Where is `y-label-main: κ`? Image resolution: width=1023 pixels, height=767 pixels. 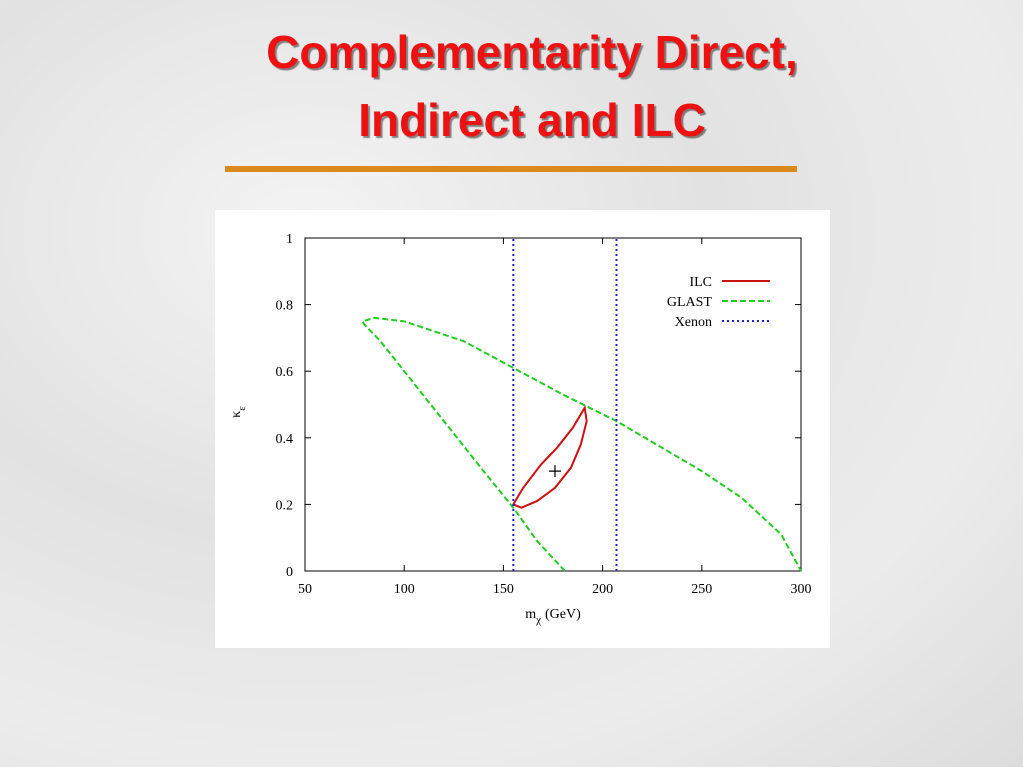
y-label-main: κ is located at coordinates (236, 414).